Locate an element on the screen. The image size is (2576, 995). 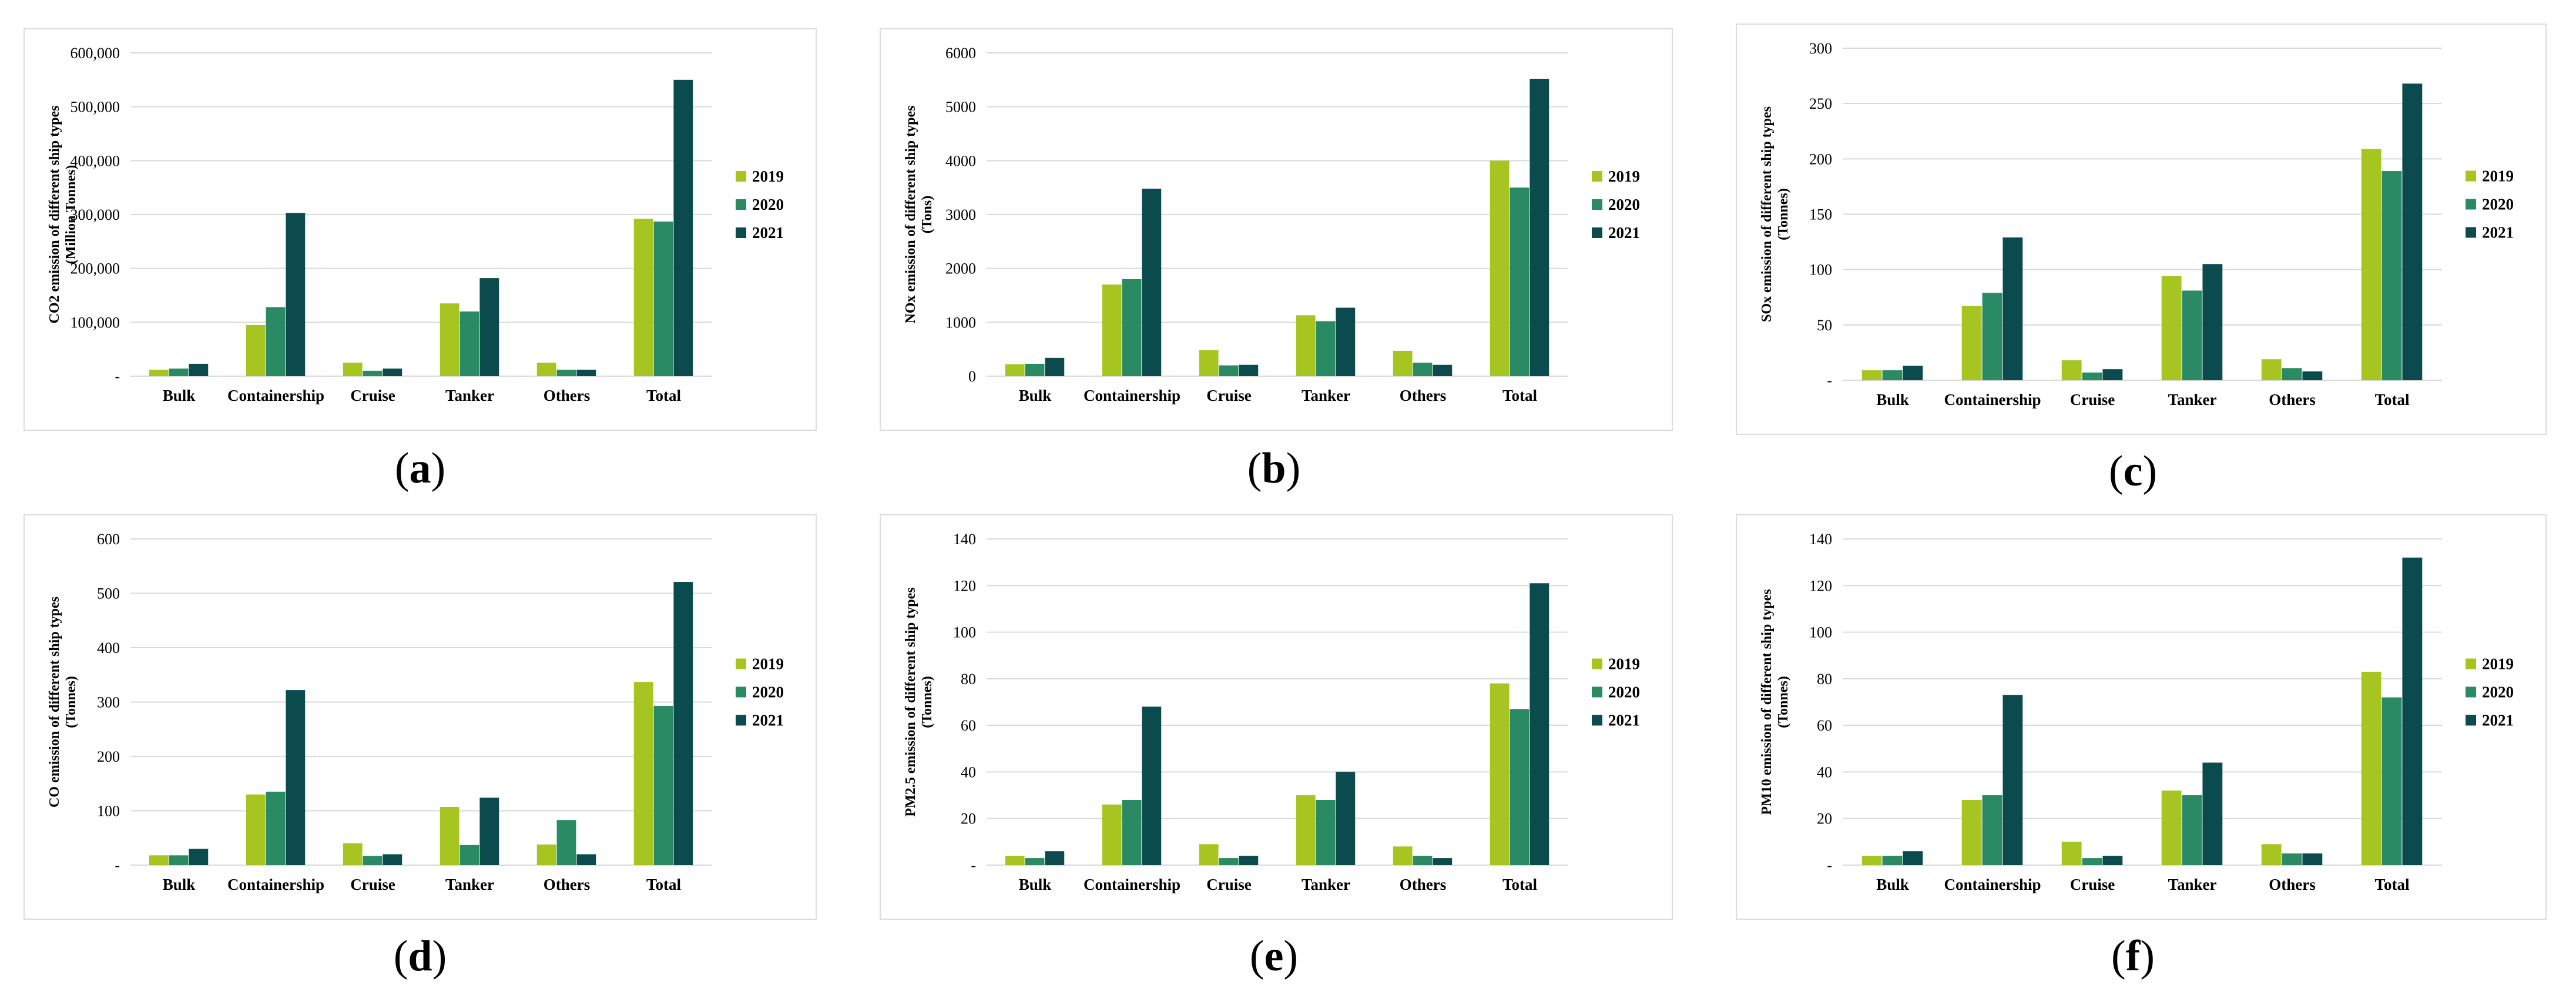
y-tick-label: - is located at coordinates (1830, 865).